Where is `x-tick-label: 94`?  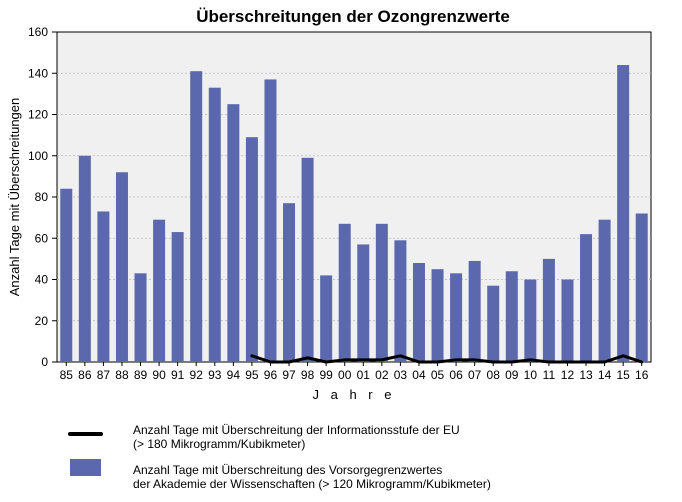
x-tick-label: 94 is located at coordinates (234, 375).